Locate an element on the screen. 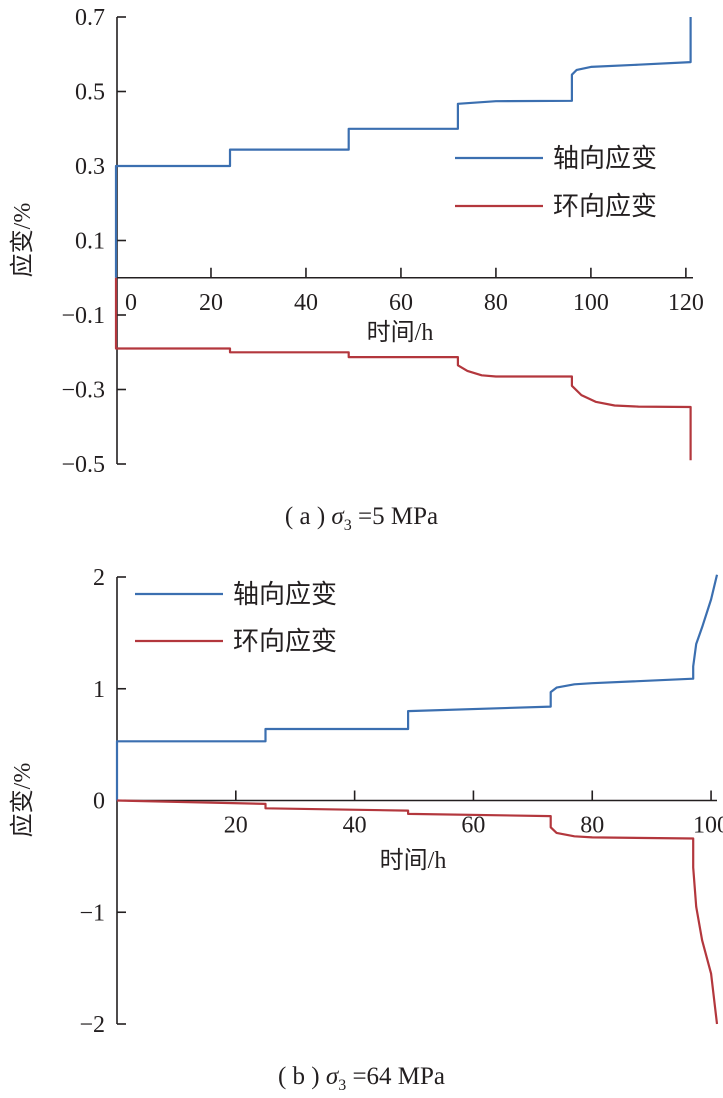 The height and width of the screenshot is (1098, 723). chart-b-y-tick-label: 0 is located at coordinates (99, 802).